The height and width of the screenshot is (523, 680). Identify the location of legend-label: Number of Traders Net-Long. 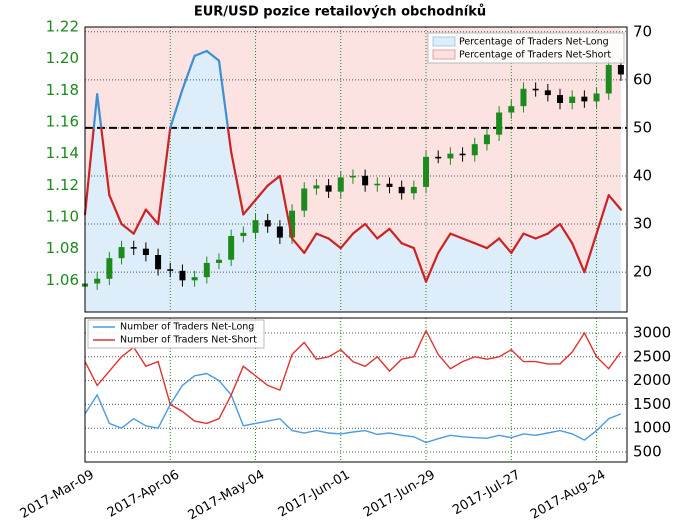
(187, 327).